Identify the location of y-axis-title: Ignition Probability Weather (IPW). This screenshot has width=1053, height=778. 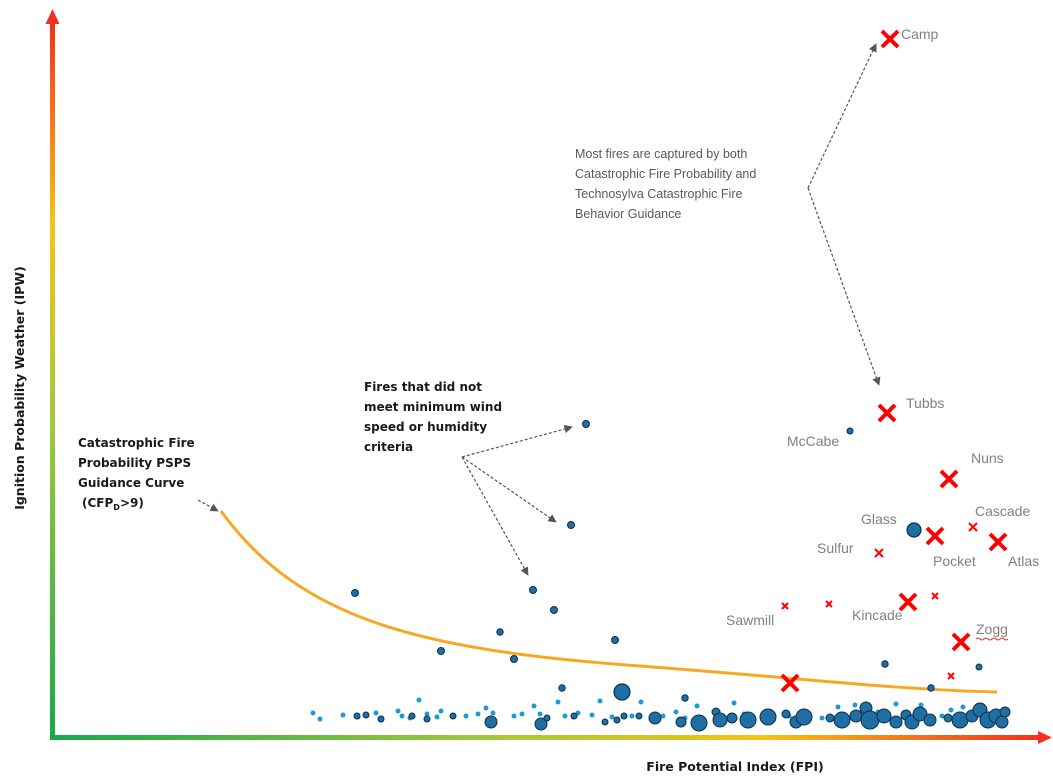
(19, 388).